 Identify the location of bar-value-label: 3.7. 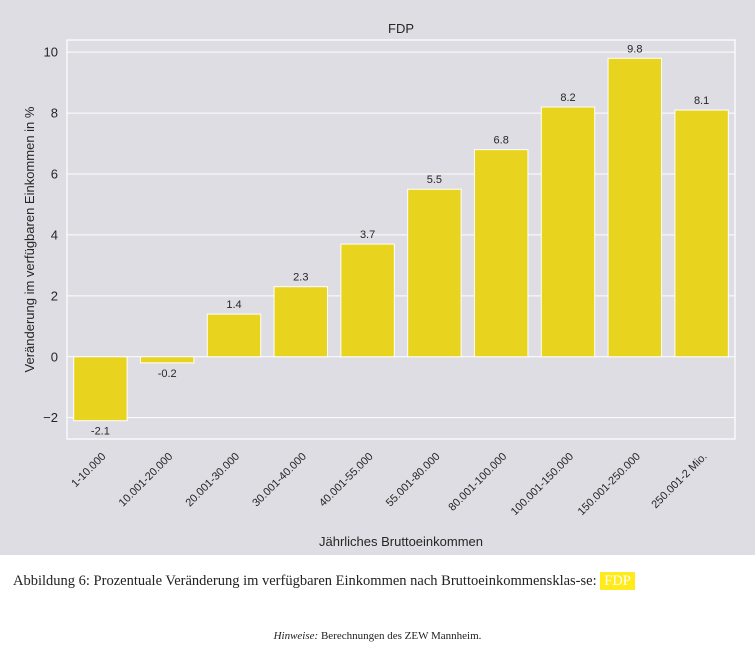
(367, 235).